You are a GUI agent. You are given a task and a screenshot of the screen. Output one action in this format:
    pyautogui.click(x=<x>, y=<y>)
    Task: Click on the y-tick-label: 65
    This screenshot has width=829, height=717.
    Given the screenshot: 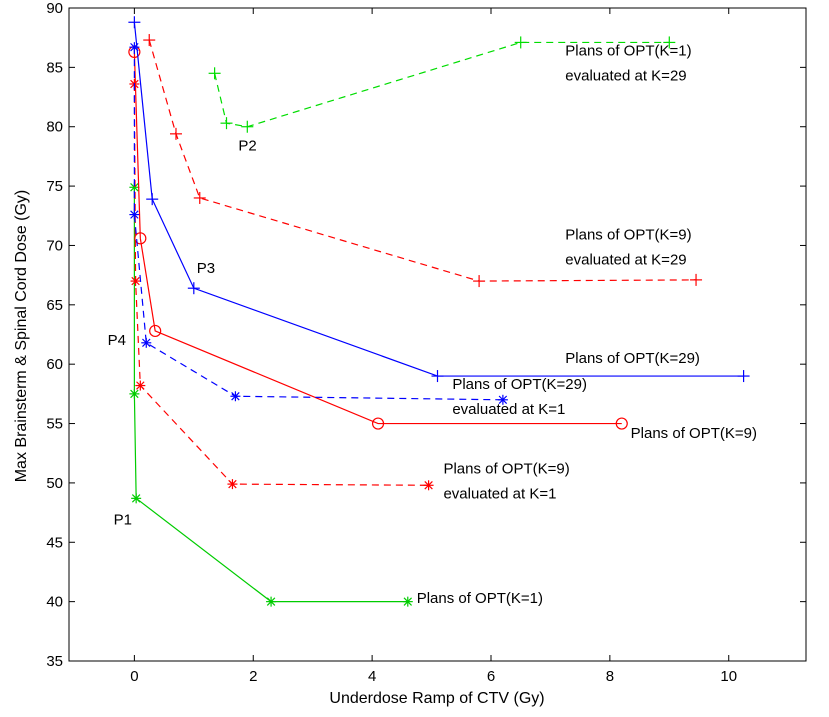 What is the action you would take?
    pyautogui.click(x=54, y=305)
    